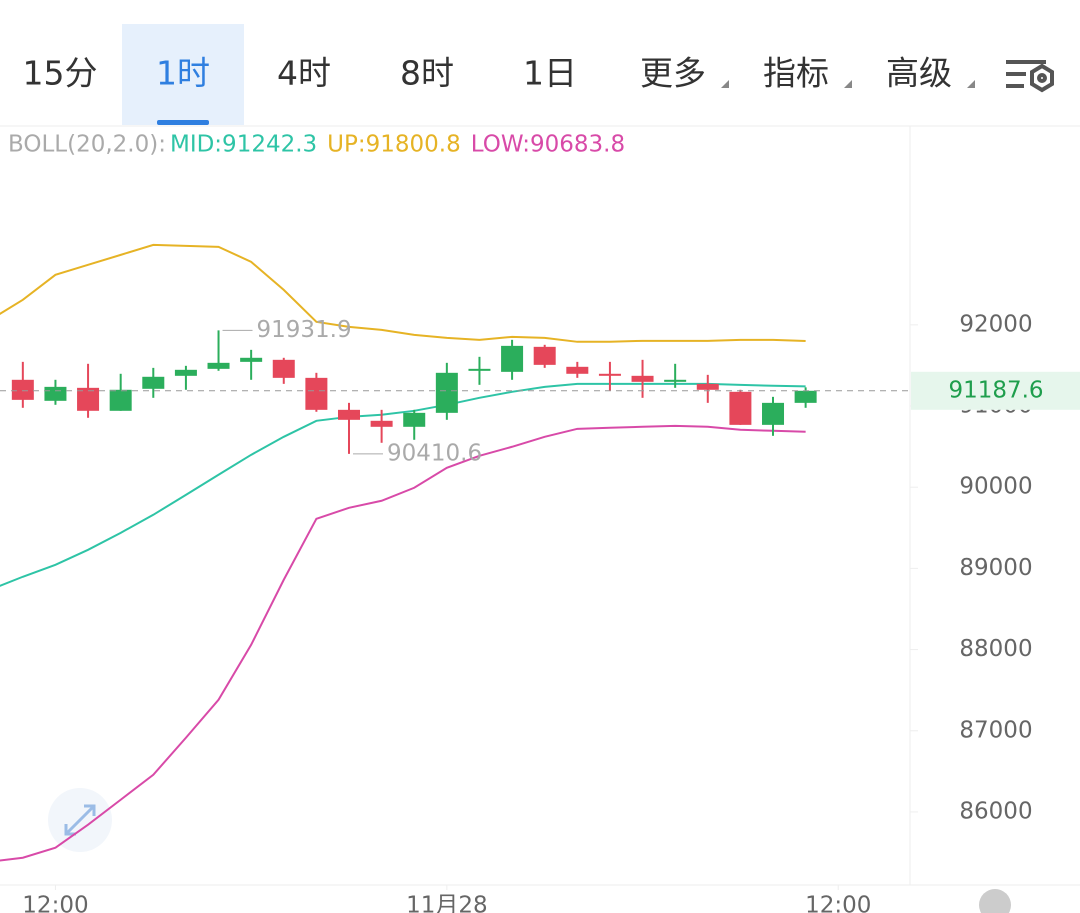 The image size is (1080, 913). Describe the element at coordinates (995, 649) in the screenshot. I see `y-tick-label: 88000` at that location.